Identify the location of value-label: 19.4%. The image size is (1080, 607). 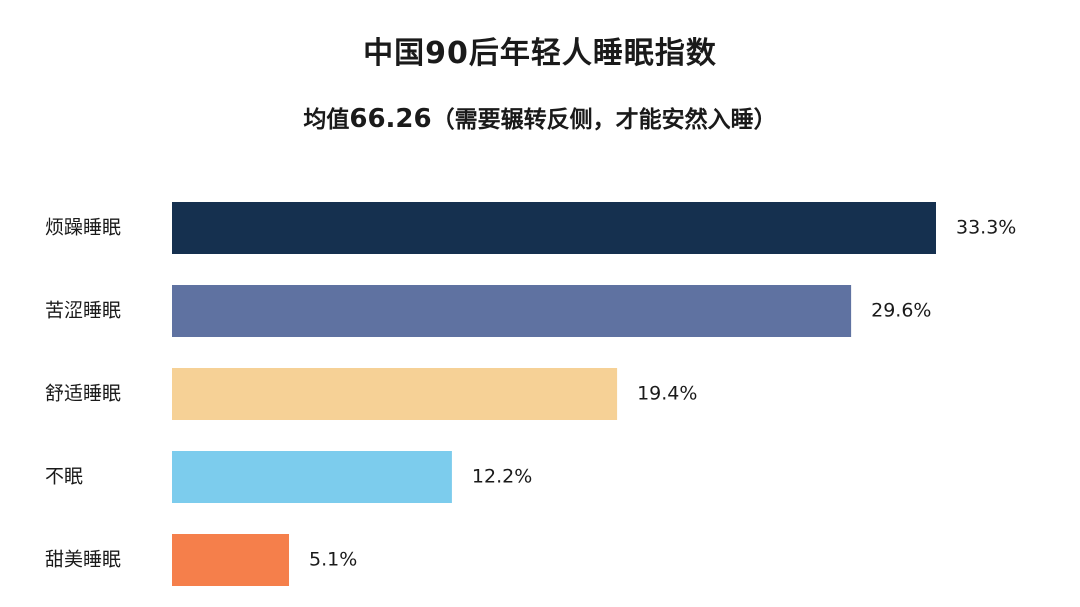
(667, 394).